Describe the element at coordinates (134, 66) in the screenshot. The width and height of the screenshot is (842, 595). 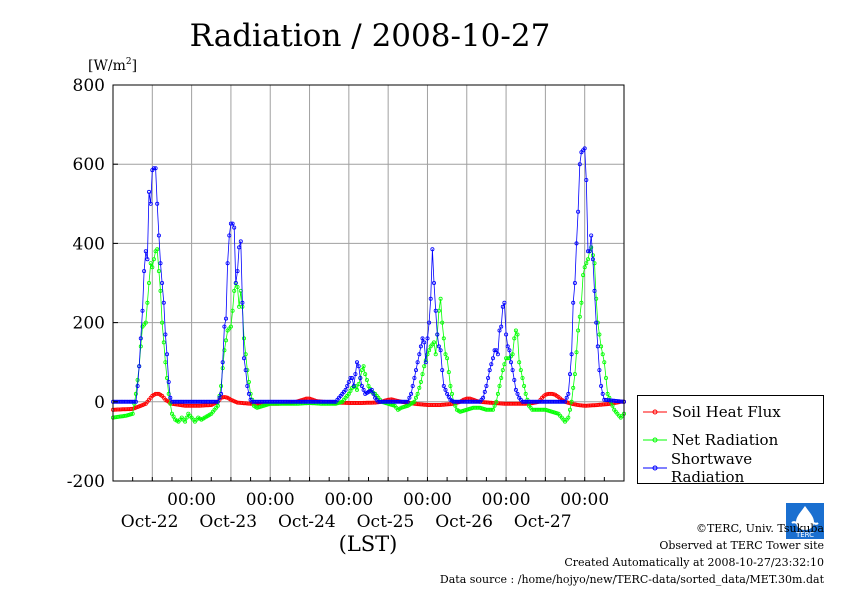
I see `y-axis-label-close: ]` at that location.